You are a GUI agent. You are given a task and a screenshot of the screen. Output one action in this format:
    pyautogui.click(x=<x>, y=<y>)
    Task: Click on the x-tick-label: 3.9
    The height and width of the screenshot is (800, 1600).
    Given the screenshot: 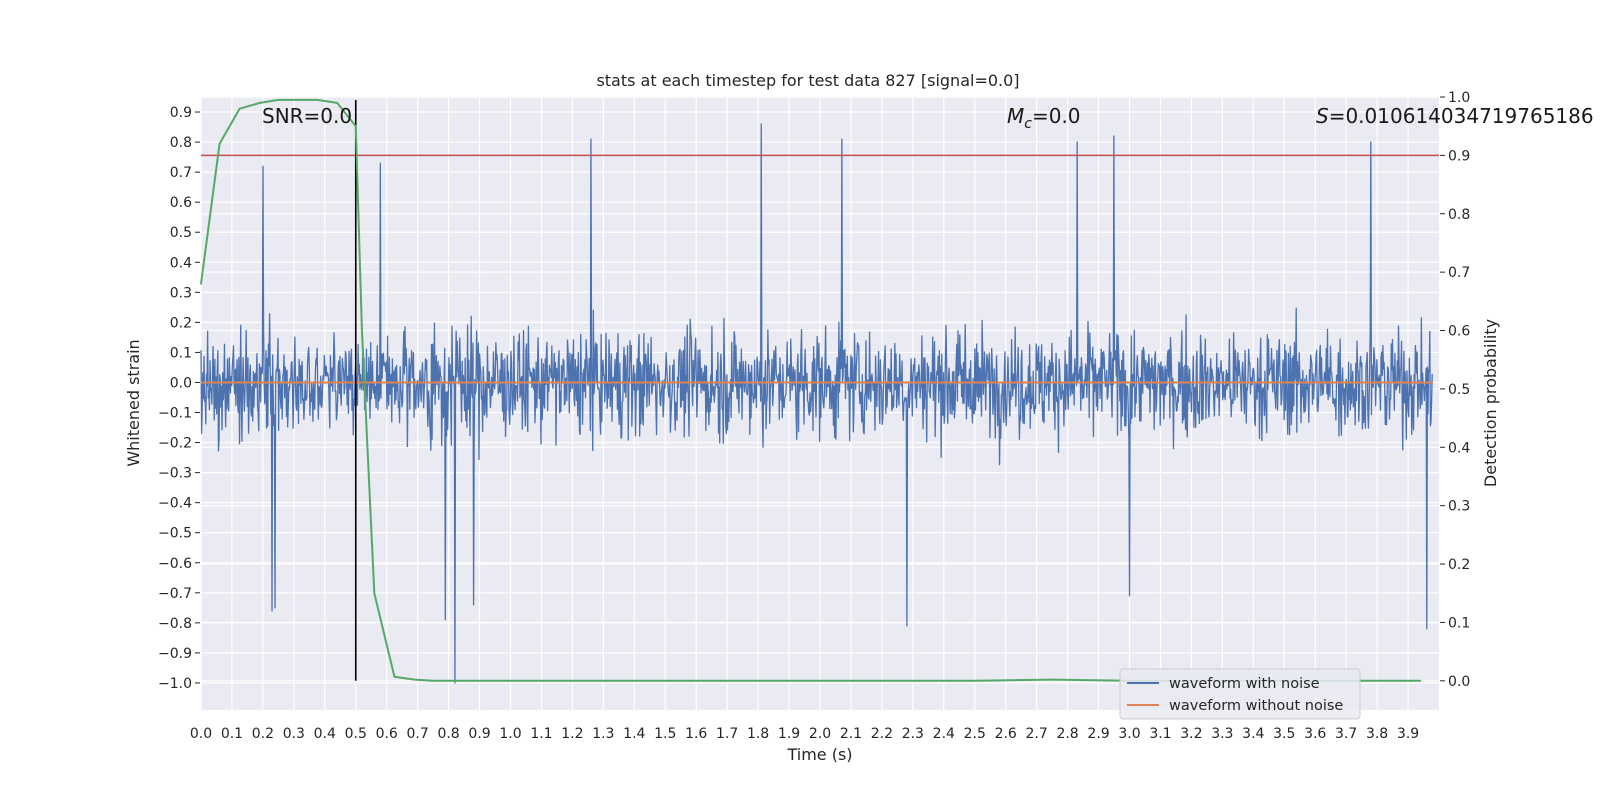 What is the action you would take?
    pyautogui.click(x=1408, y=734)
    